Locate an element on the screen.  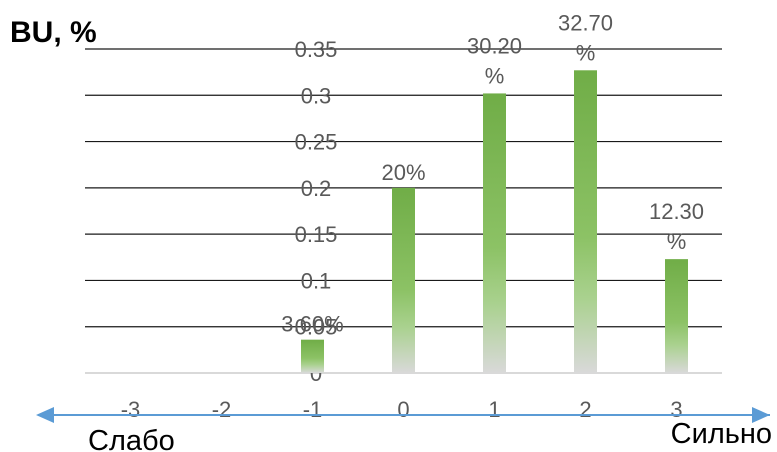
y-tick-label: 0.1 is located at coordinates (316, 280).